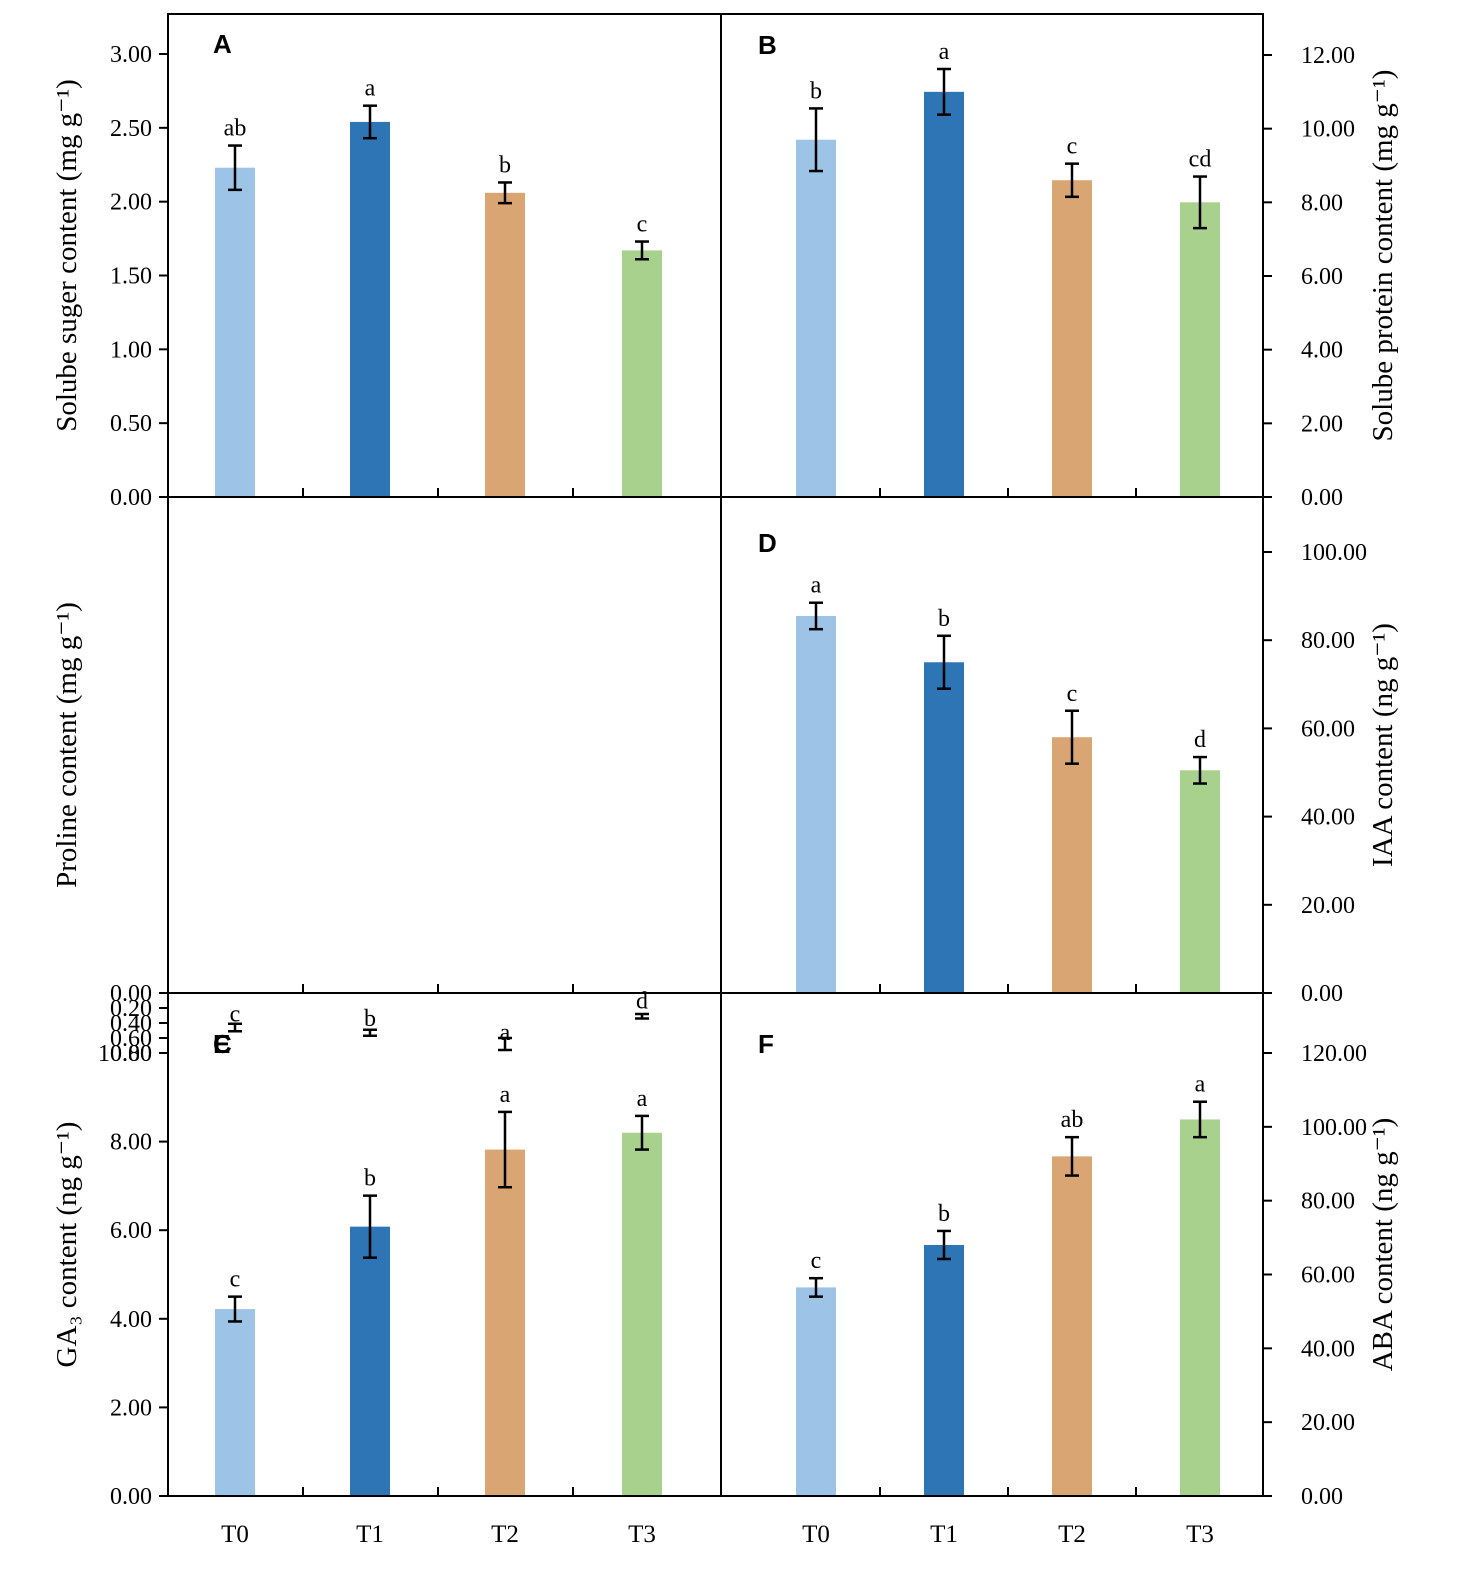 This screenshot has width=1476, height=1591. I want to click on significance-label-a-t0: ab, so click(235, 129).